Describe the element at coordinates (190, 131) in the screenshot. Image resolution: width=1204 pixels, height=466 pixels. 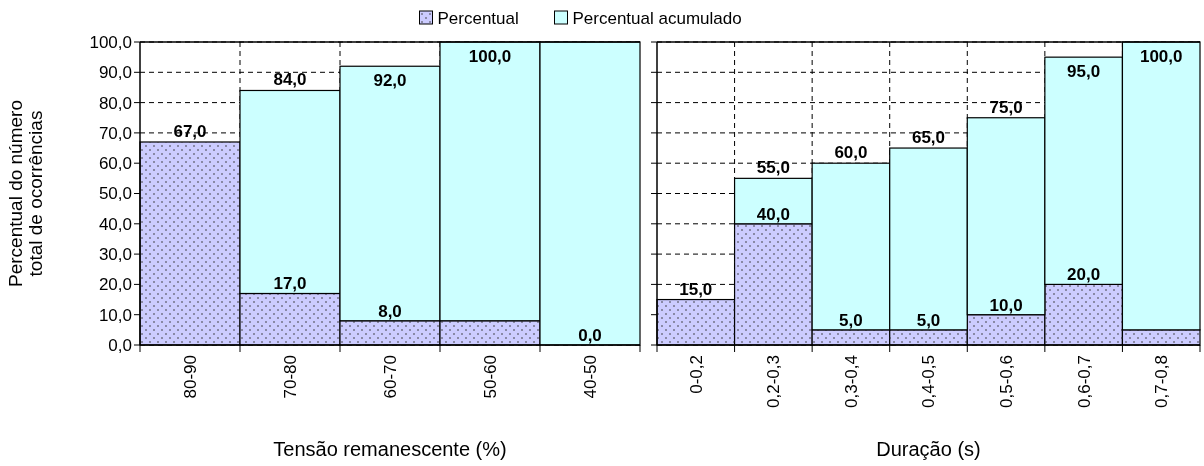
I see `total-label: 67,0` at that location.